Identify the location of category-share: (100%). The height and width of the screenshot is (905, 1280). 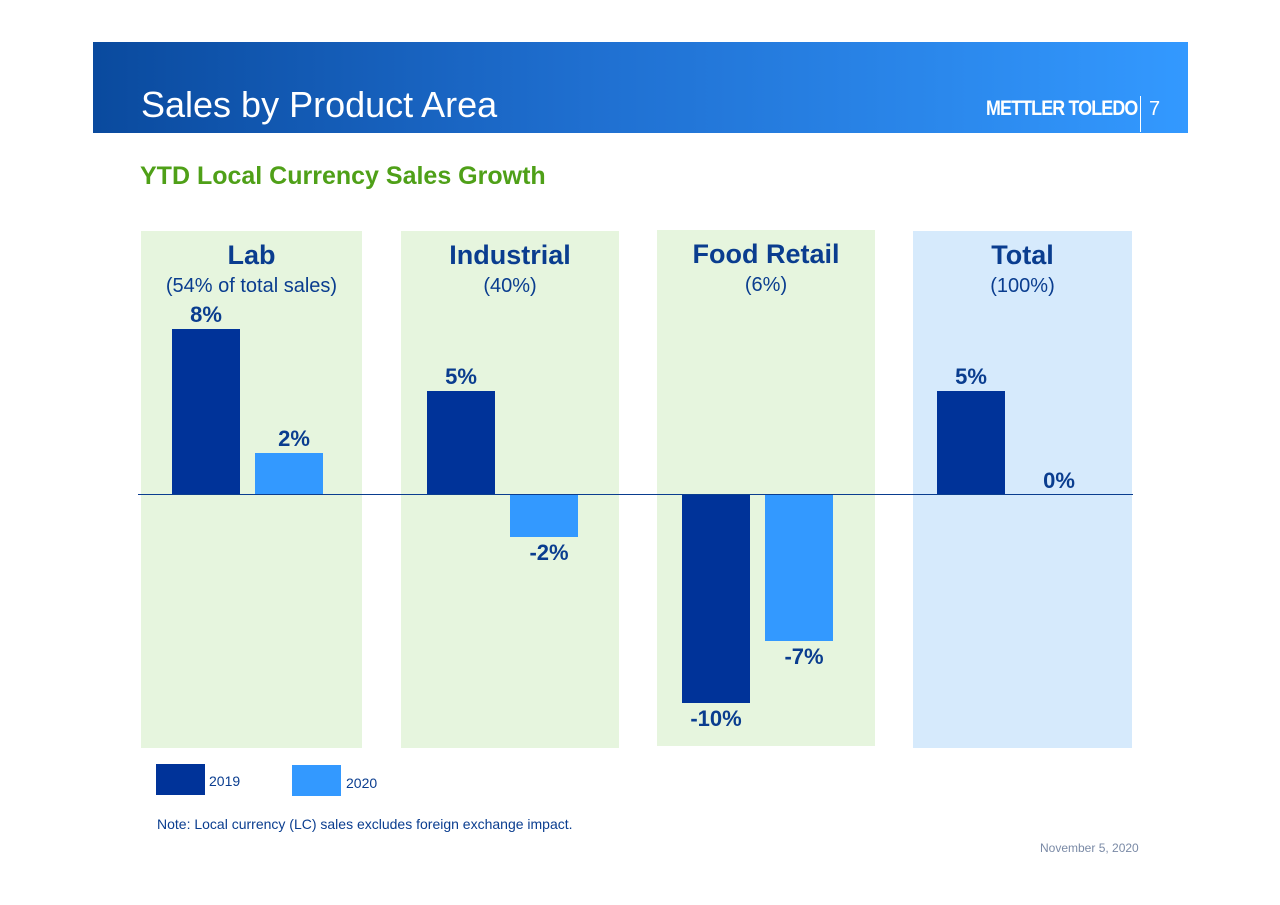
(1022, 286).